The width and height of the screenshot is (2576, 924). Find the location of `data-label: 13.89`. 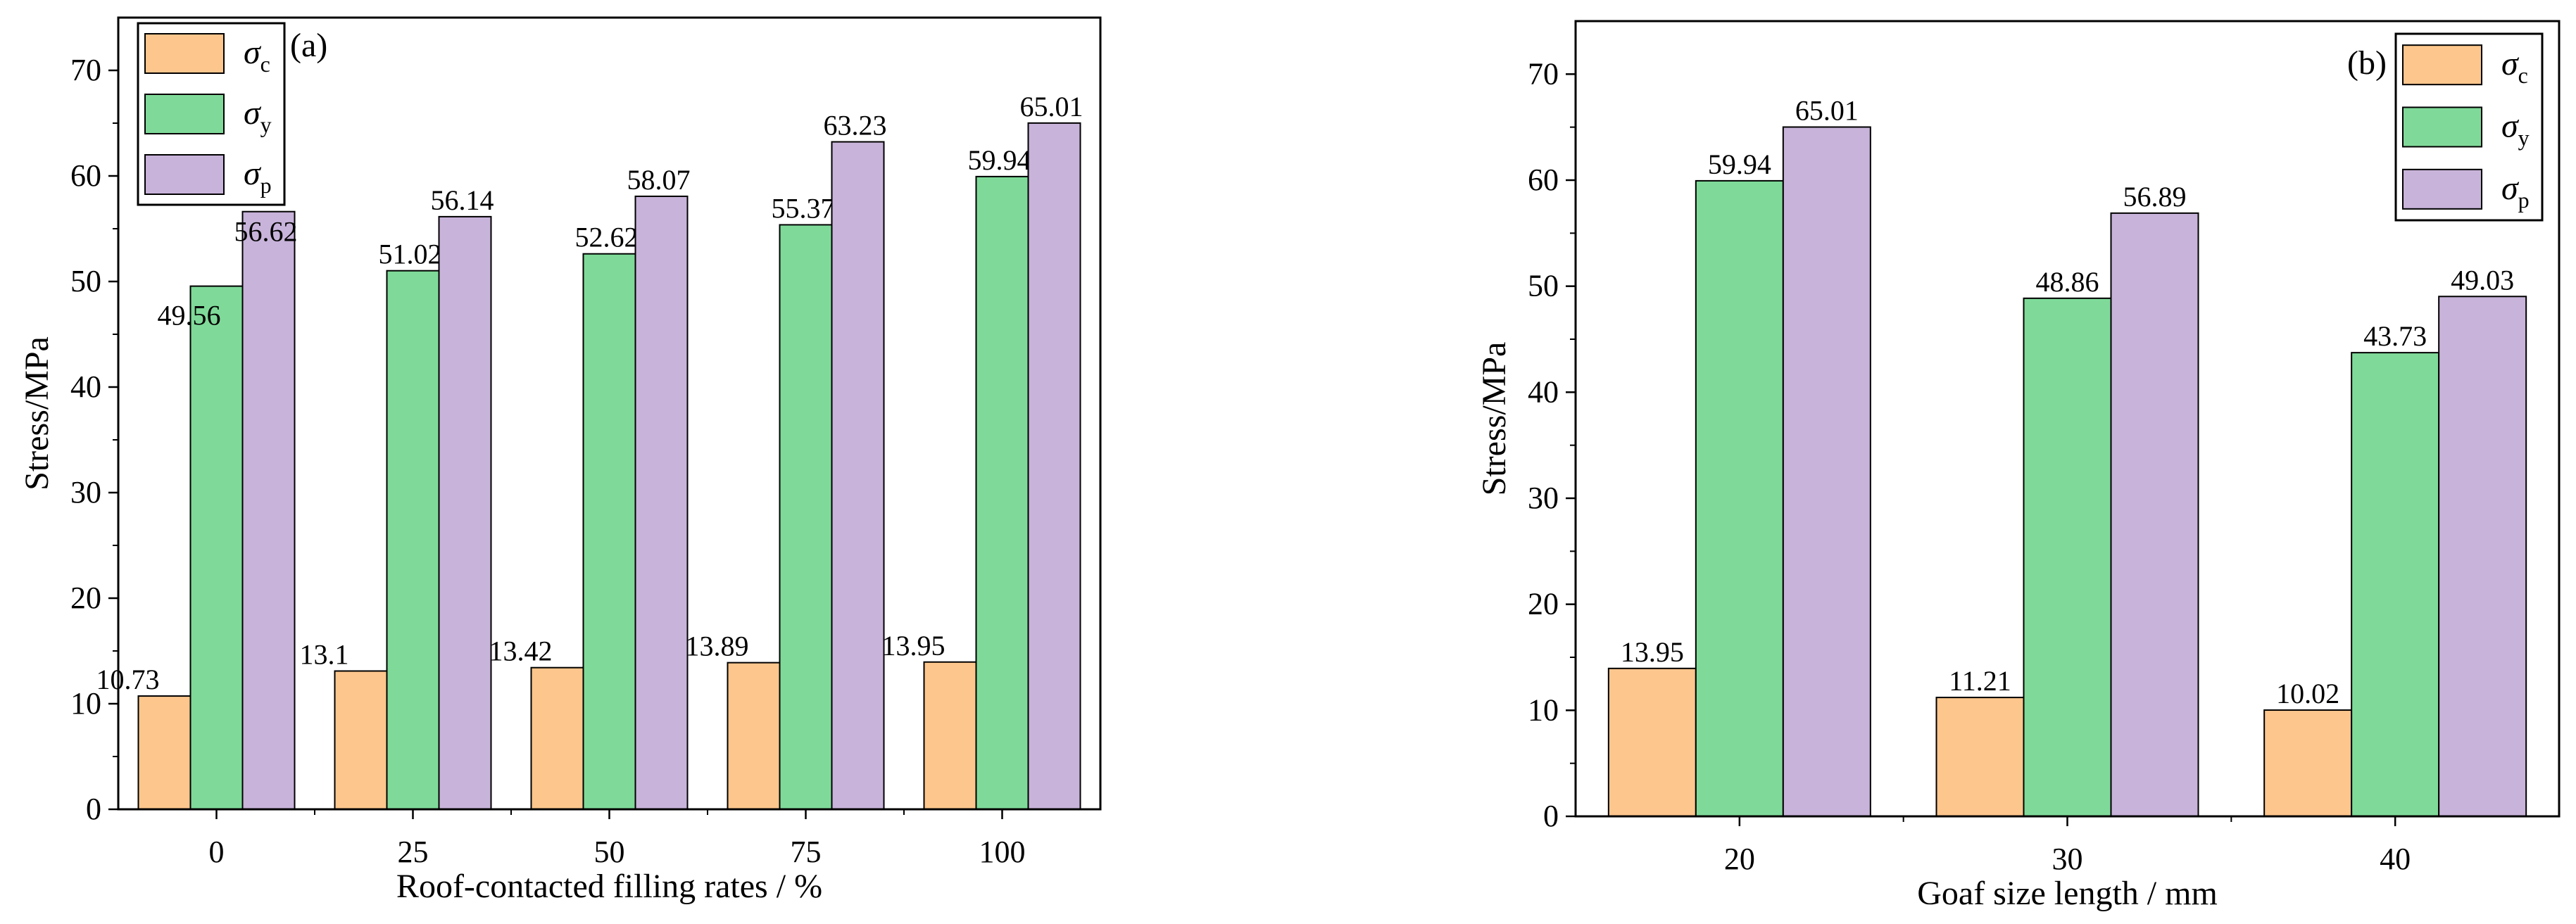

data-label: 13.89 is located at coordinates (718, 646).